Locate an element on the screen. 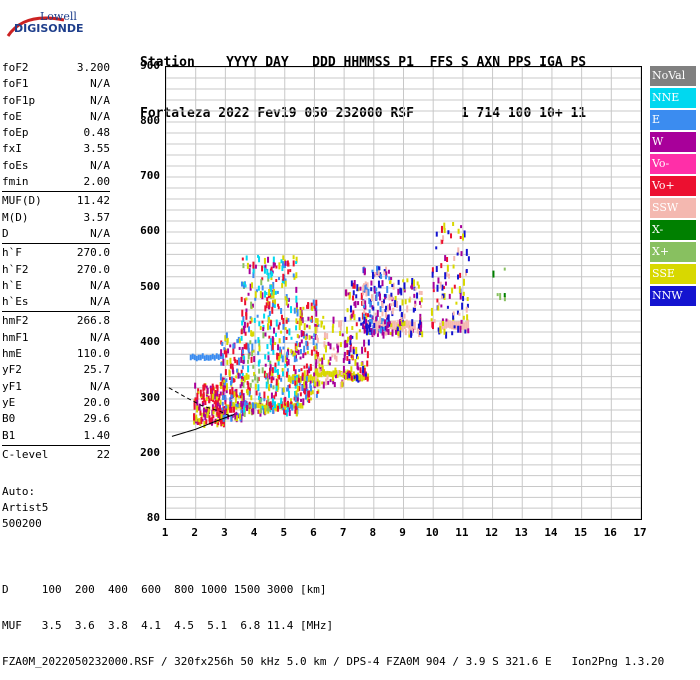  x-tick-label: 16 is located at coordinates (610, 532).